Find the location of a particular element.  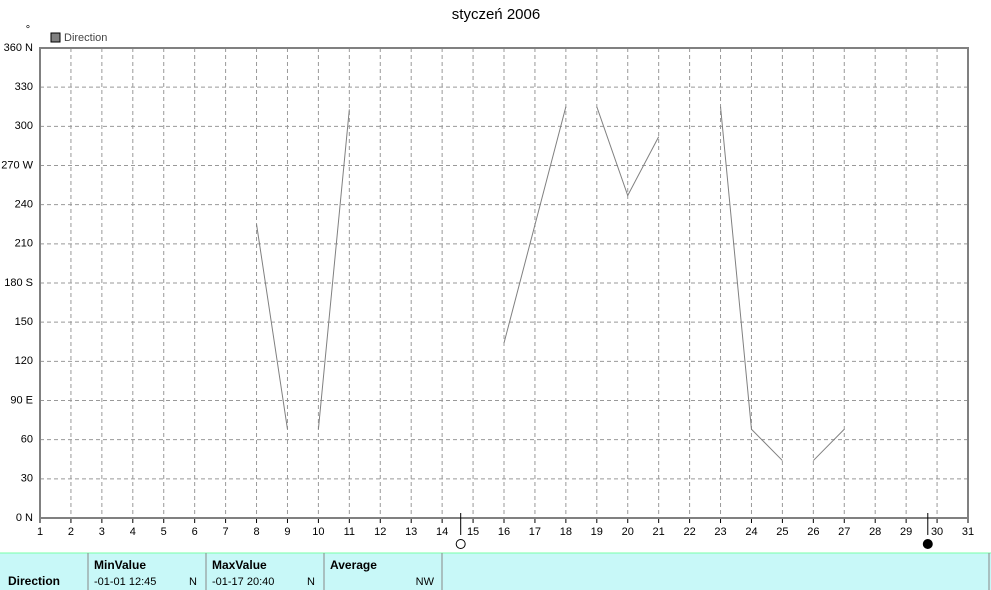

x-tick-label: 14 is located at coordinates (442, 532).